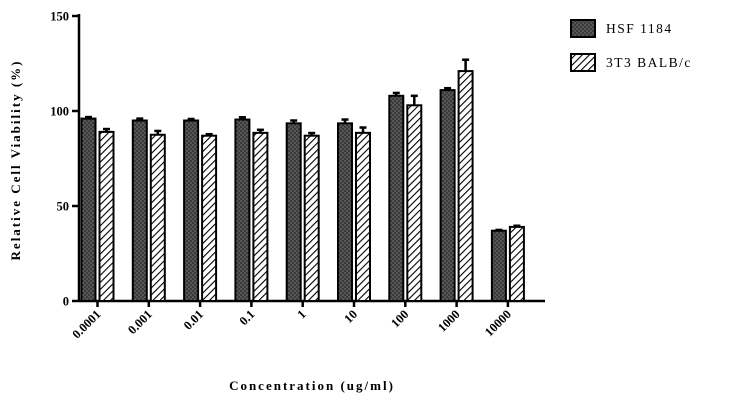 The image size is (735, 403). I want to click on y-tick-label: 50, so click(63, 207).